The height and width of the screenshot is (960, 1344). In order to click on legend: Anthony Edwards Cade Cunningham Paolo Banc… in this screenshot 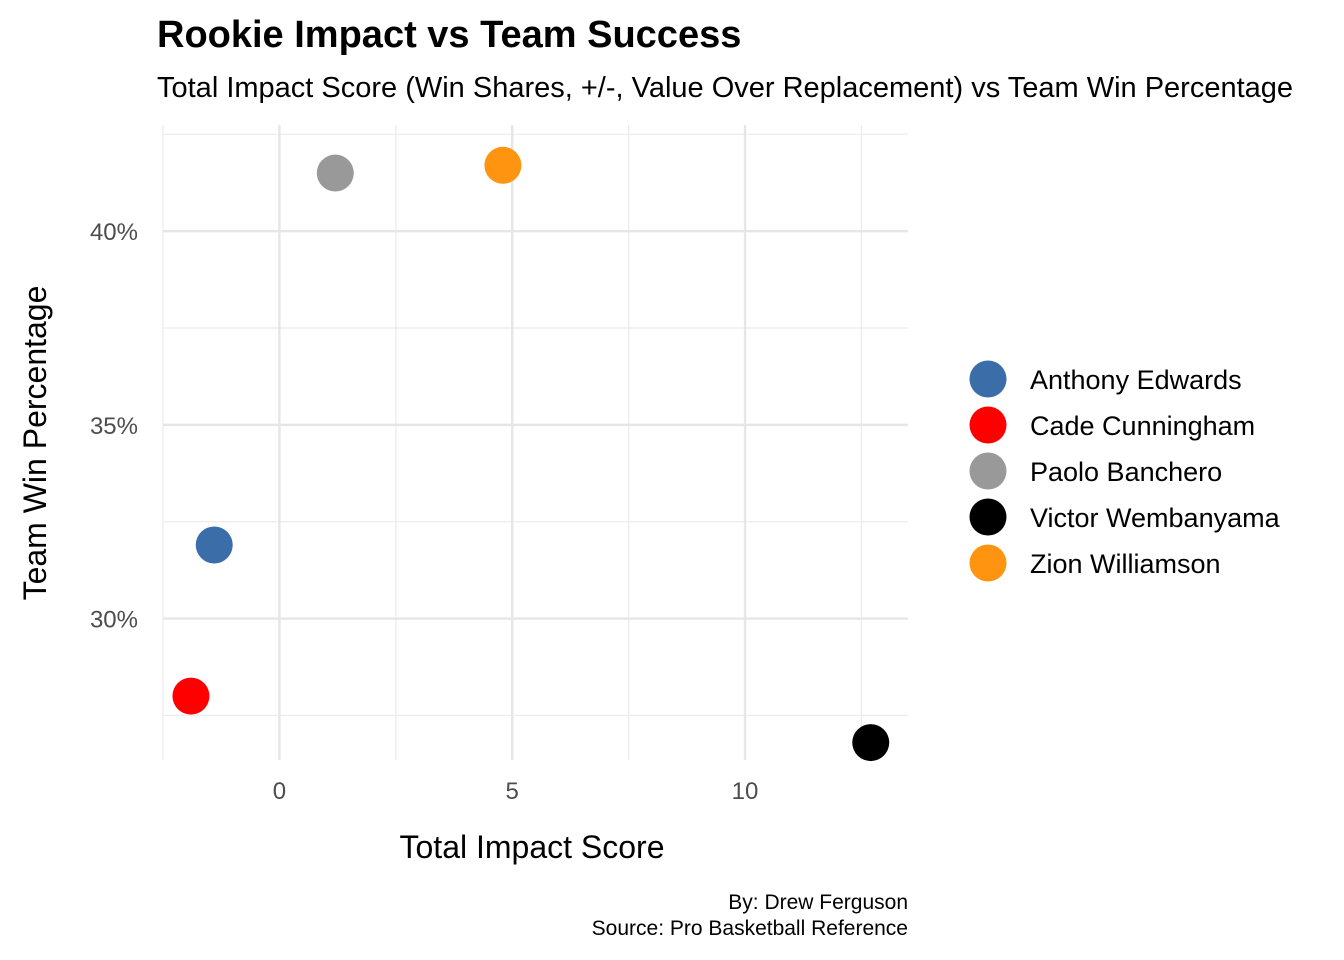, I will do `click(1125, 471)`.